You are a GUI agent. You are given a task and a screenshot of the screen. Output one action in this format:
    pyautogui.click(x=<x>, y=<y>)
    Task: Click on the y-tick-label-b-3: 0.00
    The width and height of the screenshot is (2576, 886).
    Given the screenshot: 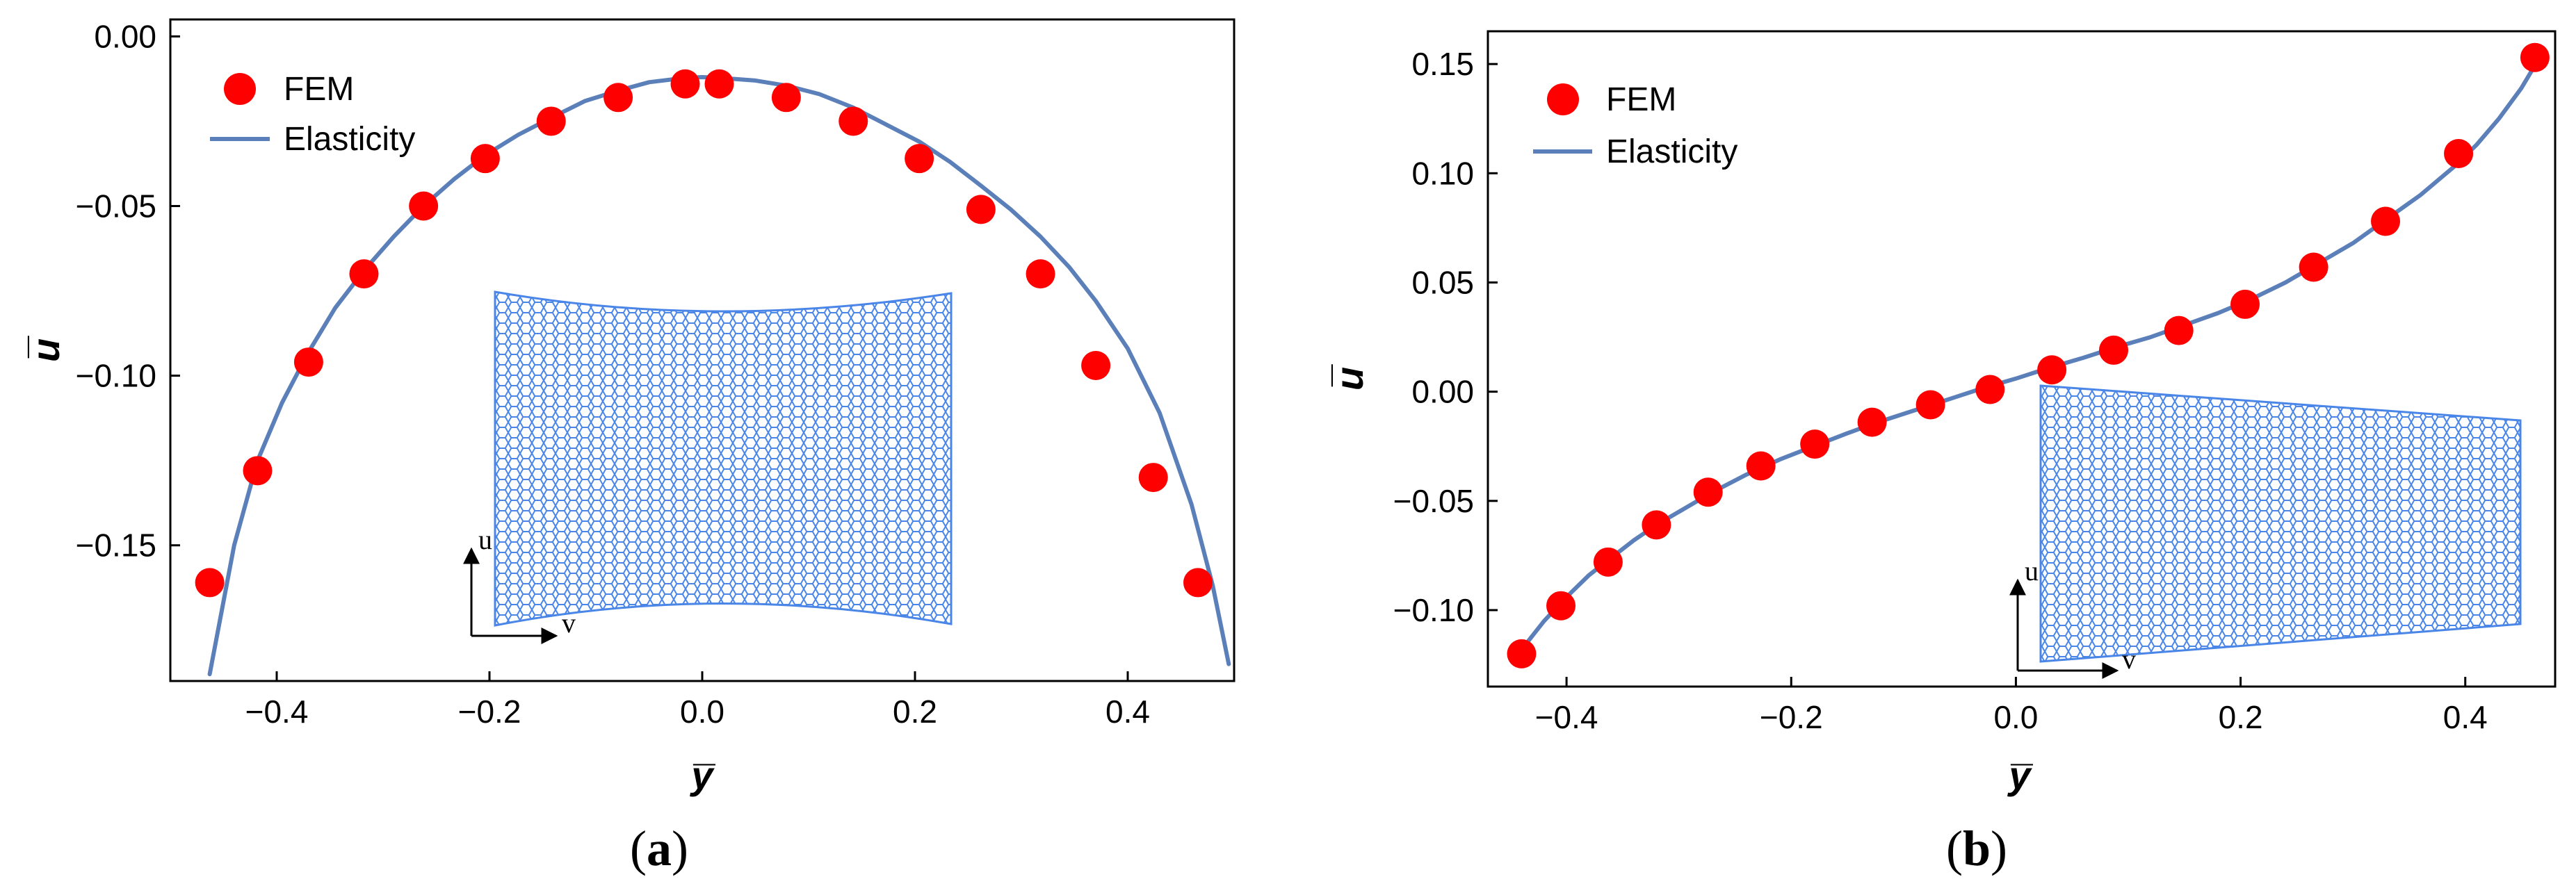 What is the action you would take?
    pyautogui.click(x=1442, y=392)
    